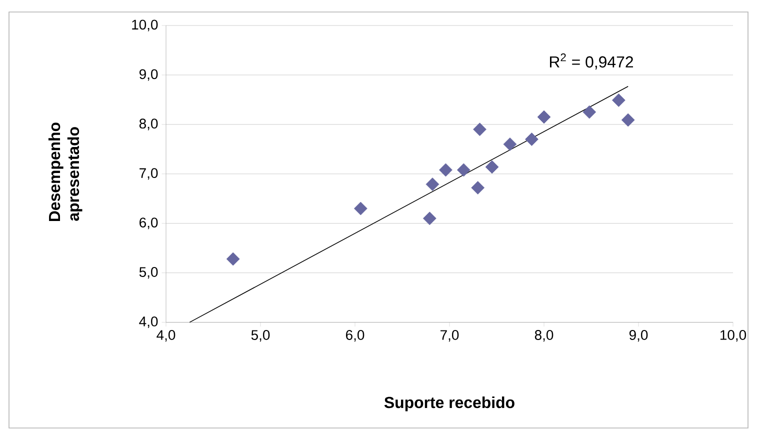  What do you see at coordinates (260, 336) in the screenshot?
I see `x-tick-label: 5,0` at bounding box center [260, 336].